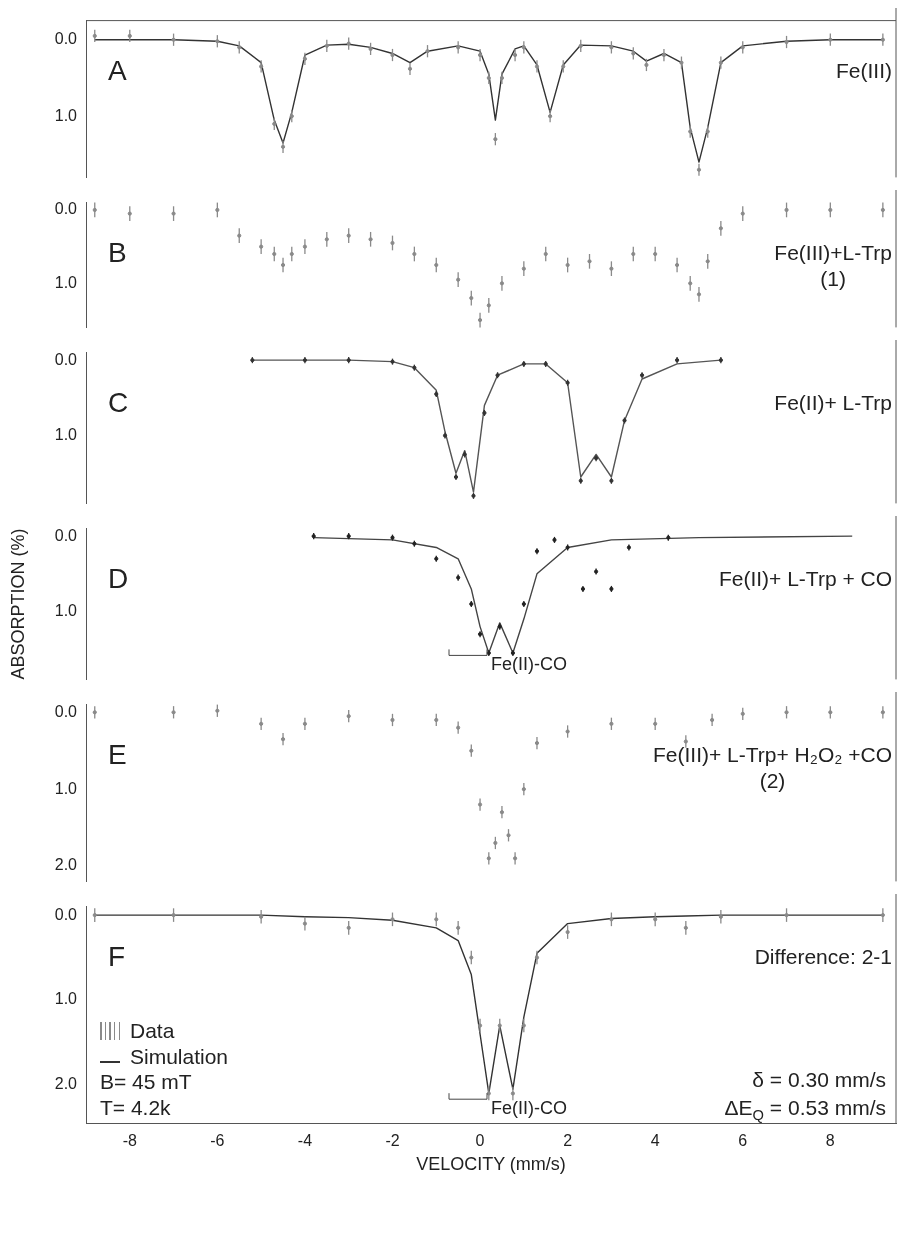 Image resolution: width=920 pixels, height=1260 pixels. What do you see at coordinates (830, 1141) in the screenshot?
I see `x-tick-label: 8` at bounding box center [830, 1141].